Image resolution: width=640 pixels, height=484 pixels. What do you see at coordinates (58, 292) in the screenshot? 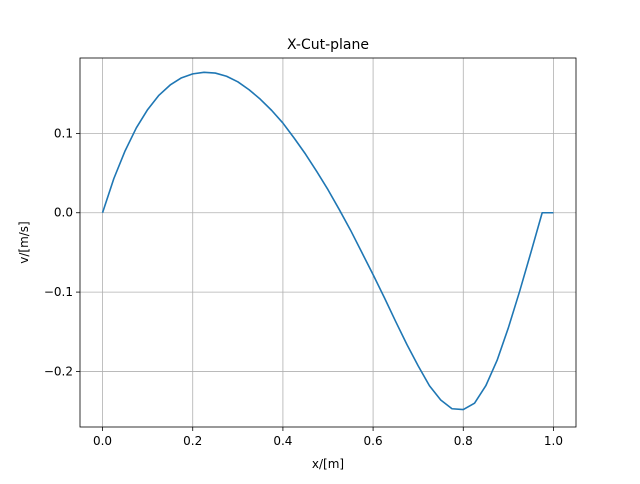
I see `y-tick-label: −0.1` at bounding box center [58, 292].